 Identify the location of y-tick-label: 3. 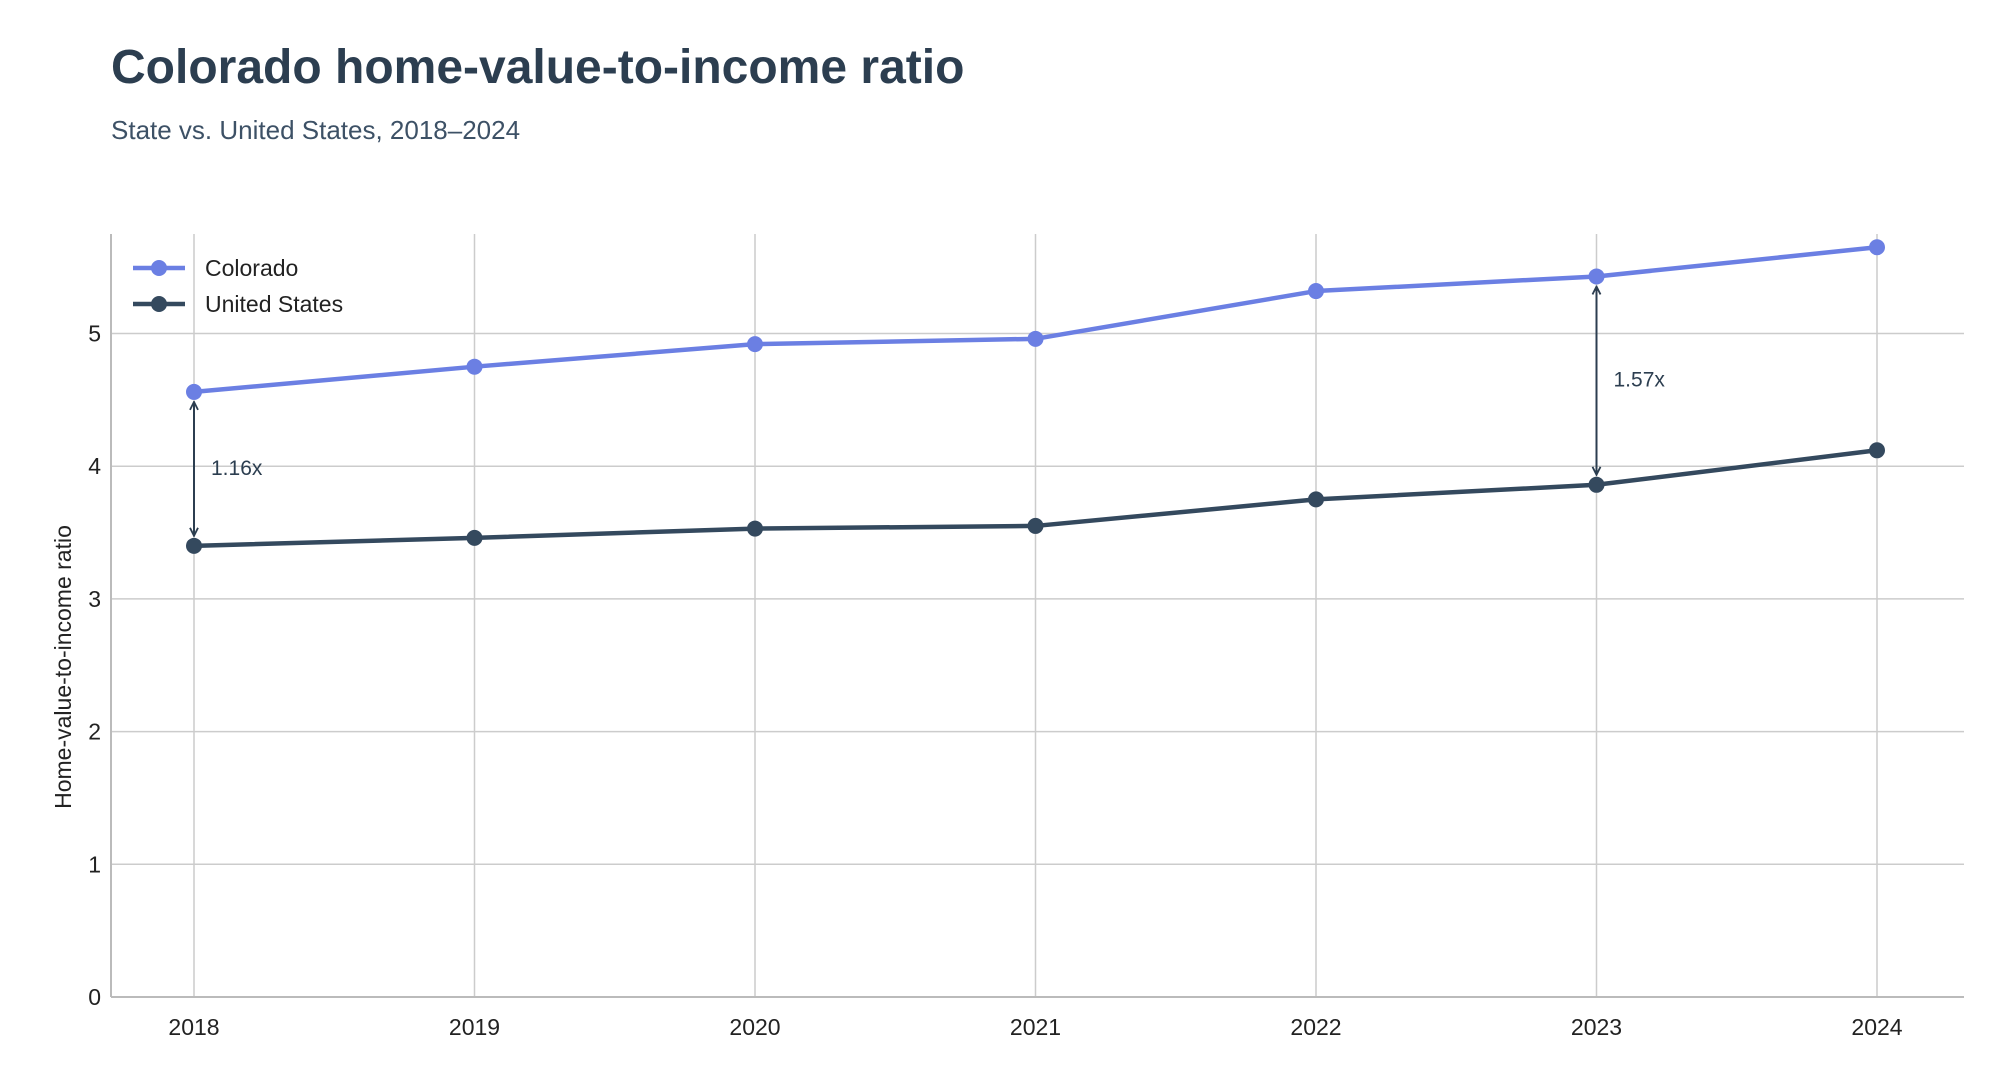
(94, 599).